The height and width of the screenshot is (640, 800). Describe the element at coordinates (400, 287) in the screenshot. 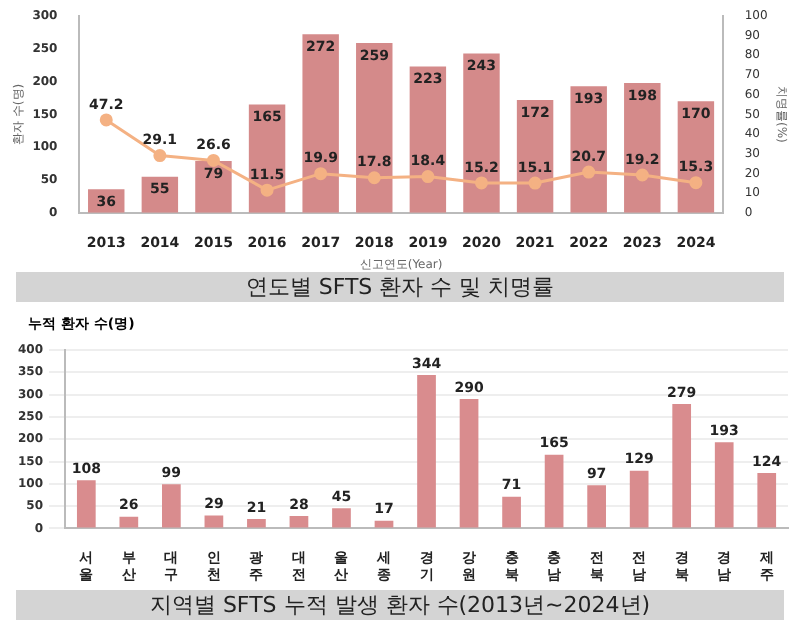

I see `text: 연도별 SFTS 환자 수 및 치명률` at that location.